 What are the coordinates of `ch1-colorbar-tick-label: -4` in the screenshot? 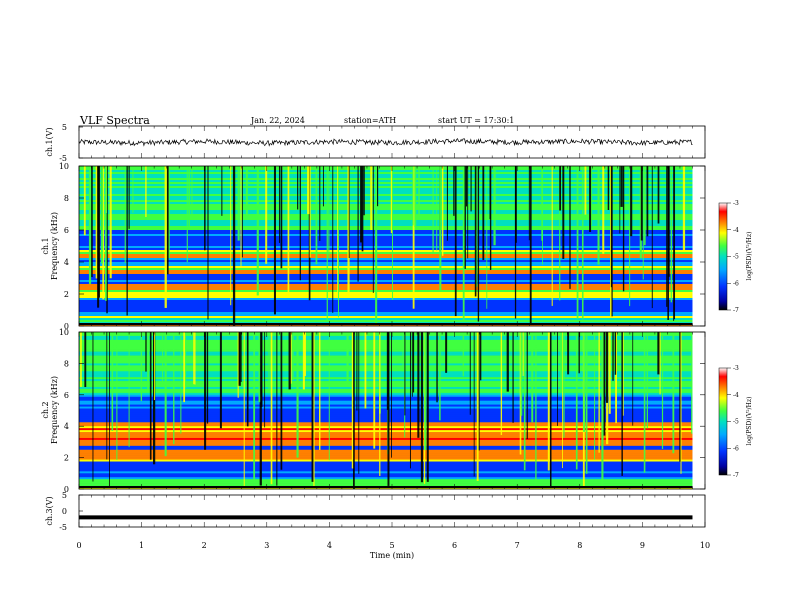 It's located at (736, 230).